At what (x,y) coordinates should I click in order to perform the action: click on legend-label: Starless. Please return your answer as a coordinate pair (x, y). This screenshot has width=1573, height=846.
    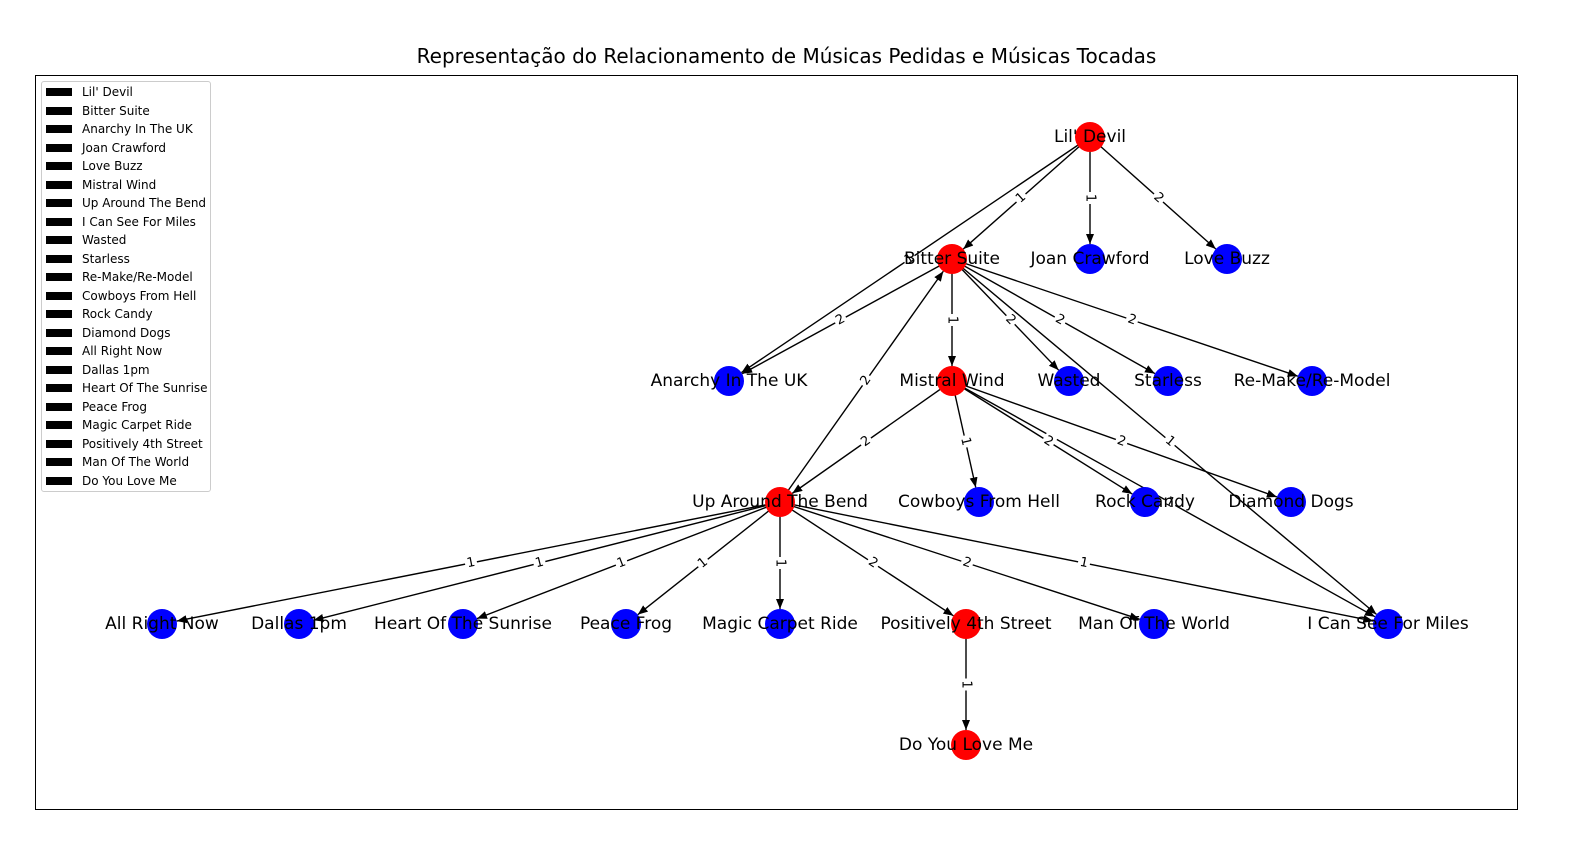
    Looking at the image, I should click on (106, 258).